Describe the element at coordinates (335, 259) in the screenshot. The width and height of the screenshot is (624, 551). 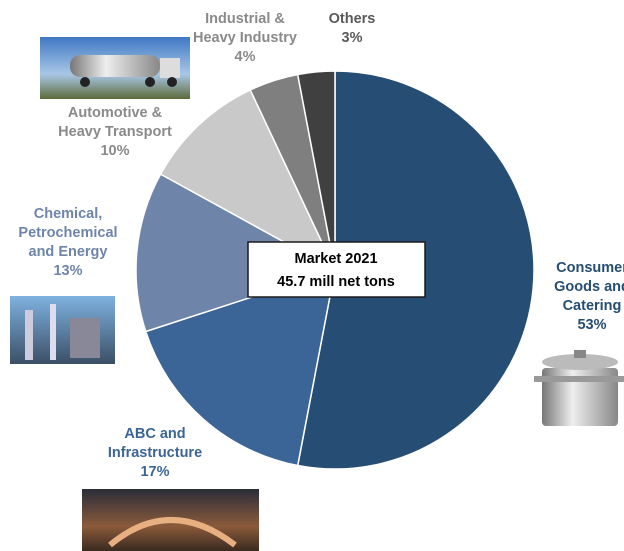
I see `center-title: Market 2021` at that location.